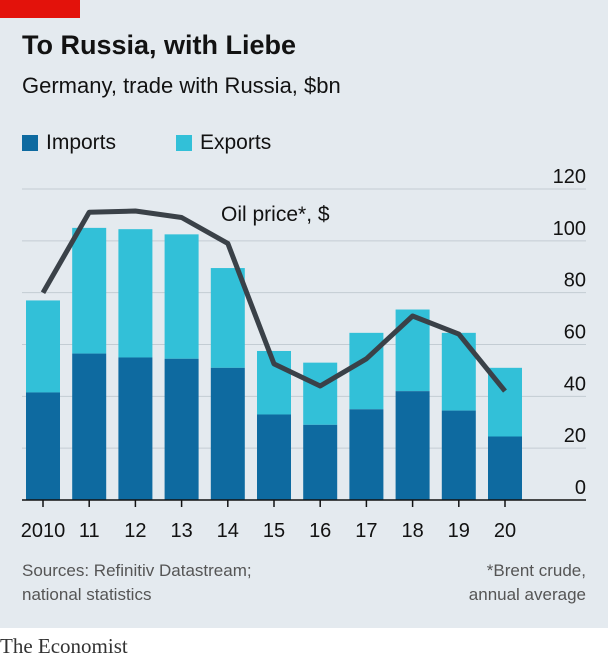 The width and height of the screenshot is (608, 662). What do you see at coordinates (181, 85) in the screenshot?
I see `chart-subtitle: Germany, trade with Russia, $bn` at bounding box center [181, 85].